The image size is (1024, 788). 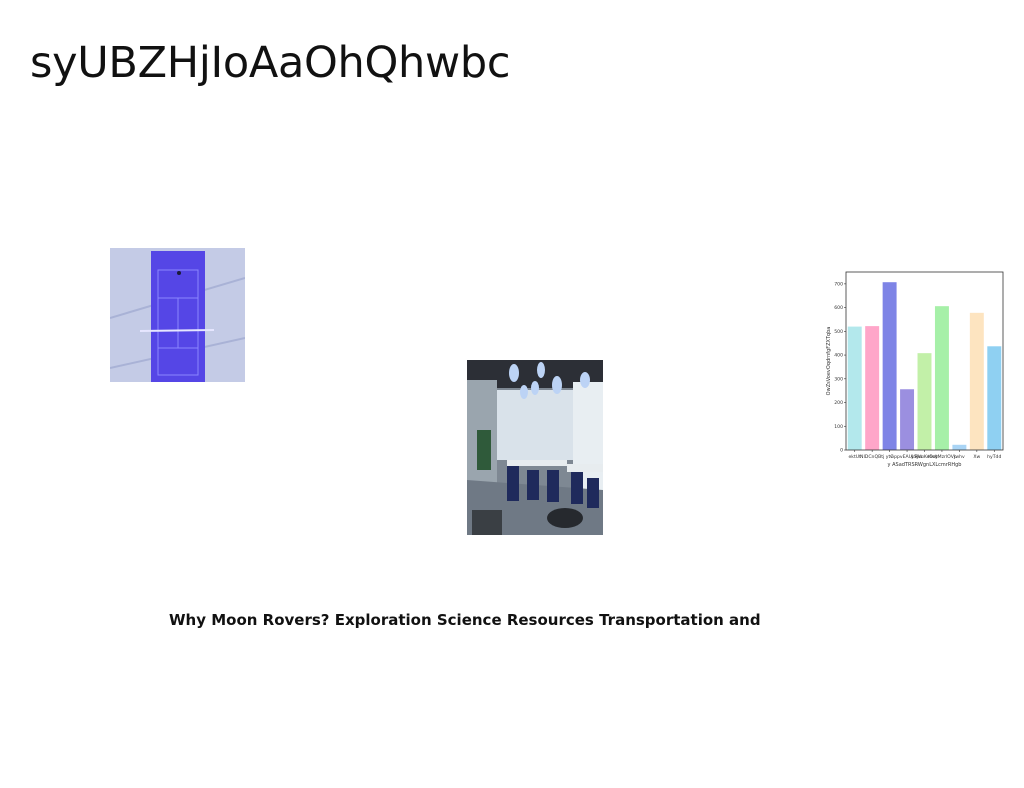 What do you see at coordinates (838, 356) in the screenshot?
I see `chart-y-tick-label: 400` at bounding box center [838, 356].